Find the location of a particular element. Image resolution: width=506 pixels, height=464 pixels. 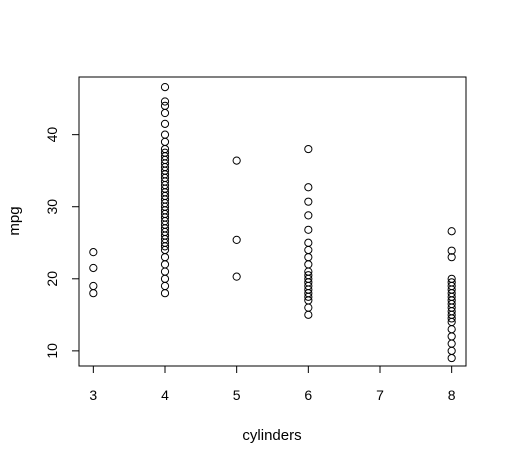

y-tick-label: 40 is located at coordinates (52, 135).